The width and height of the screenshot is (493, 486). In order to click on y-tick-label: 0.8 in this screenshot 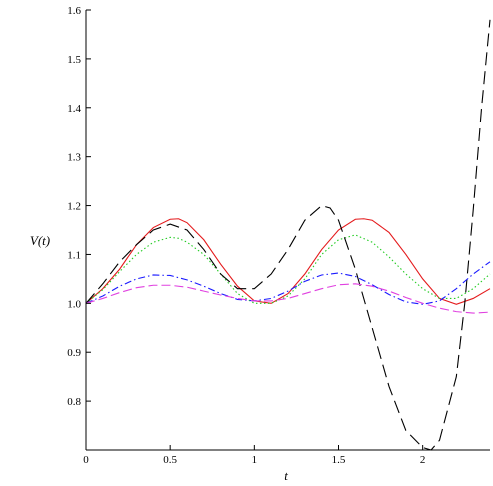, I will do `click(74, 402)`.